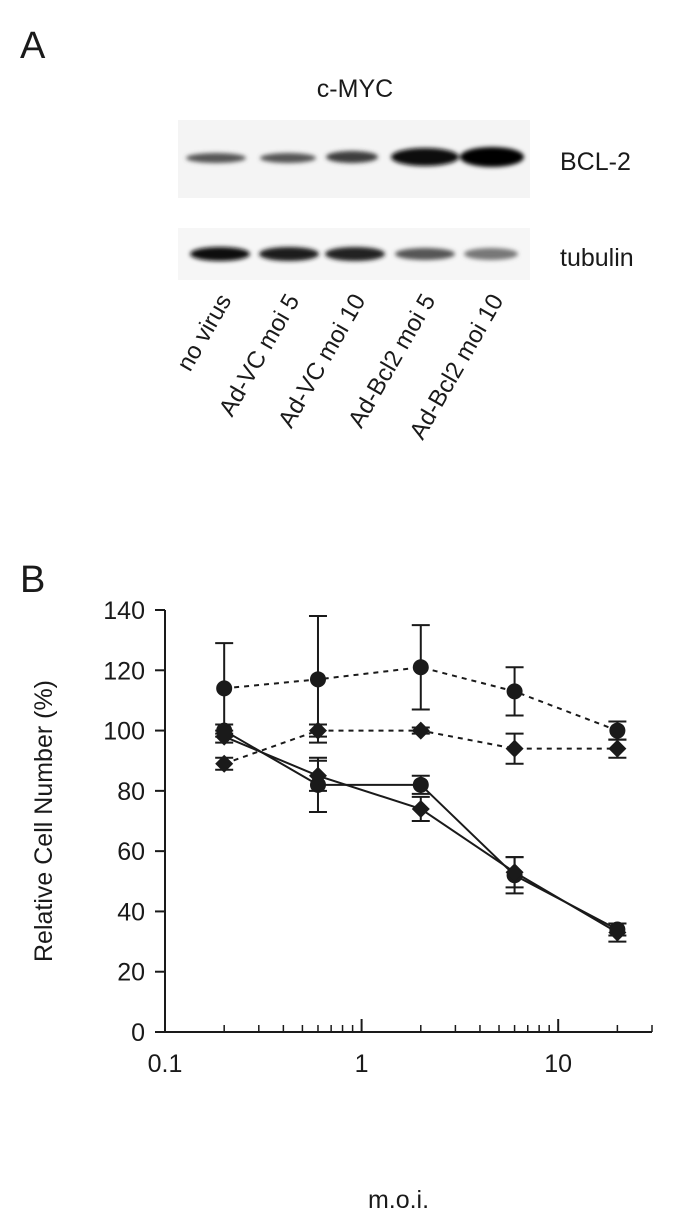  What do you see at coordinates (32, 580) in the screenshot?
I see `panel-label: B` at bounding box center [32, 580].